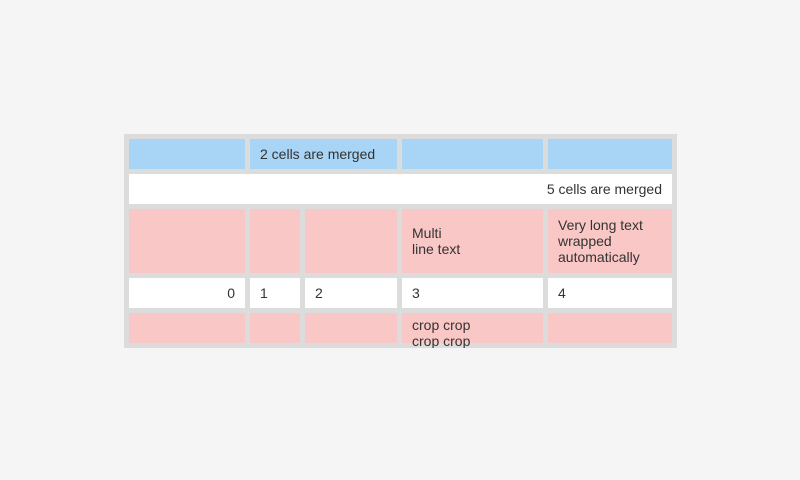 The image size is (800, 480). Describe the element at coordinates (436, 241) in the screenshot. I see `cell-text: Multi line text` at that location.